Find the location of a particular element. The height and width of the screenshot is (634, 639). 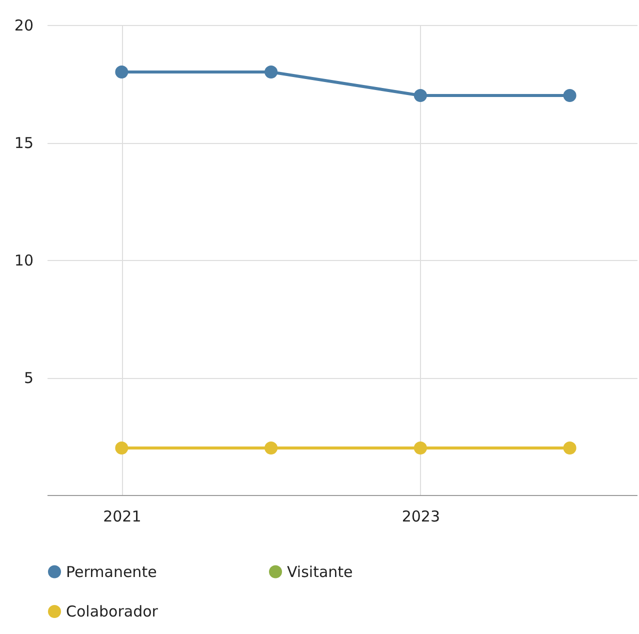

legend-label: Visitante is located at coordinates (320, 571).